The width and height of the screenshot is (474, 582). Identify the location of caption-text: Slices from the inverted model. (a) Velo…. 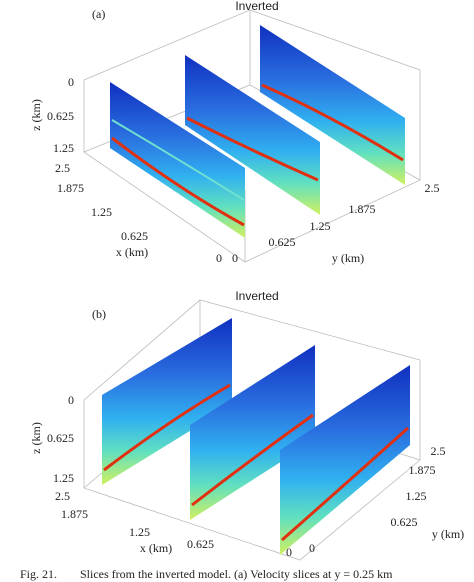
(236, 574).